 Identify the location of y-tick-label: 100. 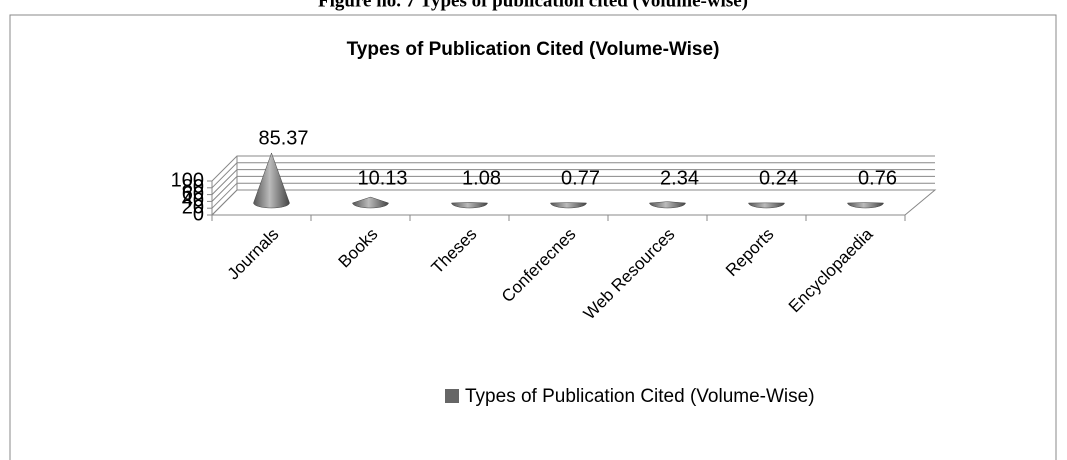
(187, 180).